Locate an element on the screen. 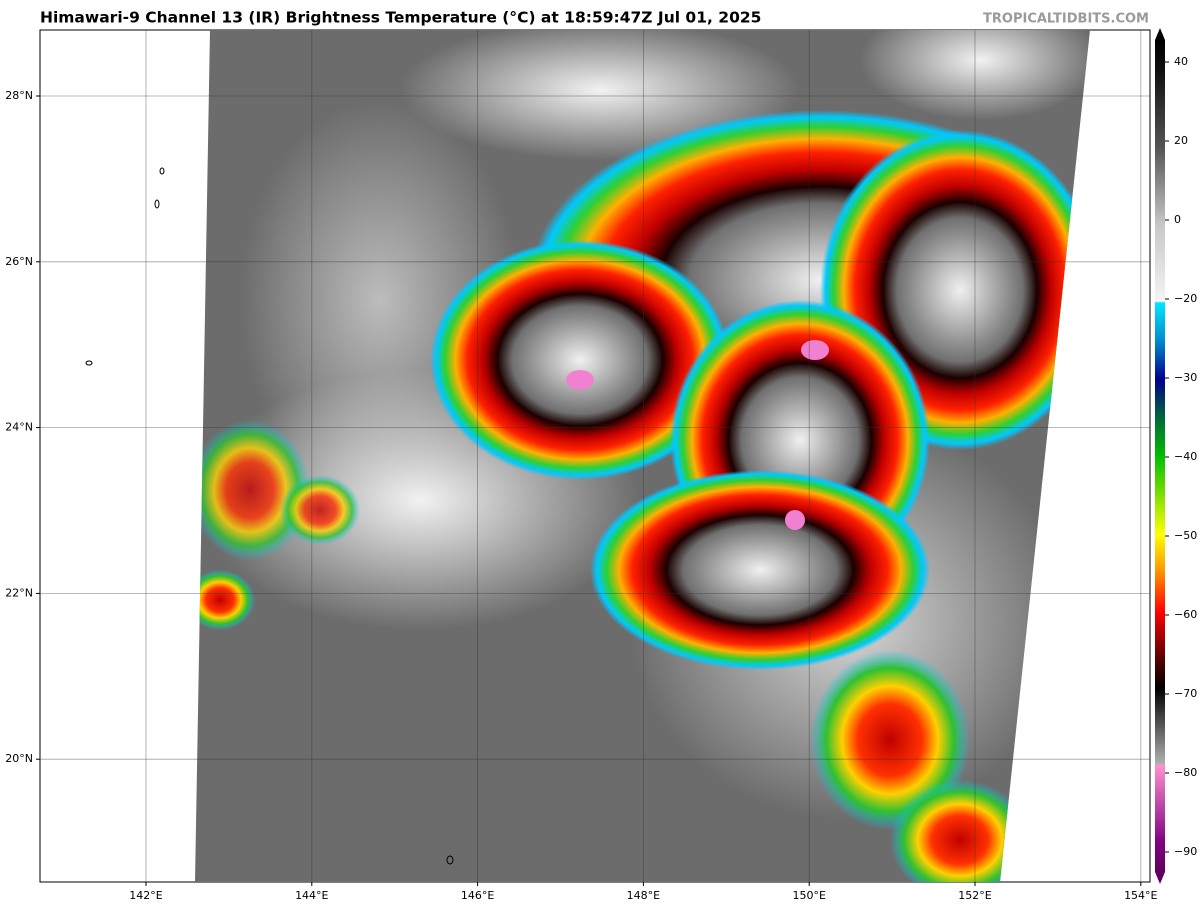 This screenshot has width=1200, height=906. colorbar-label: −50 is located at coordinates (1185, 535).